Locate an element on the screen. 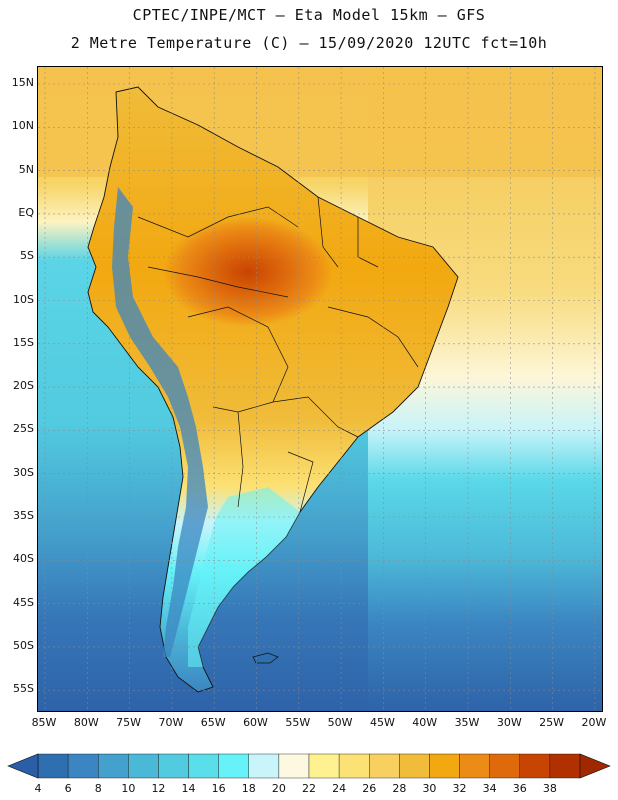 This screenshot has height=800, width=618. colorbar-tick-label: 4 is located at coordinates (38, 788).